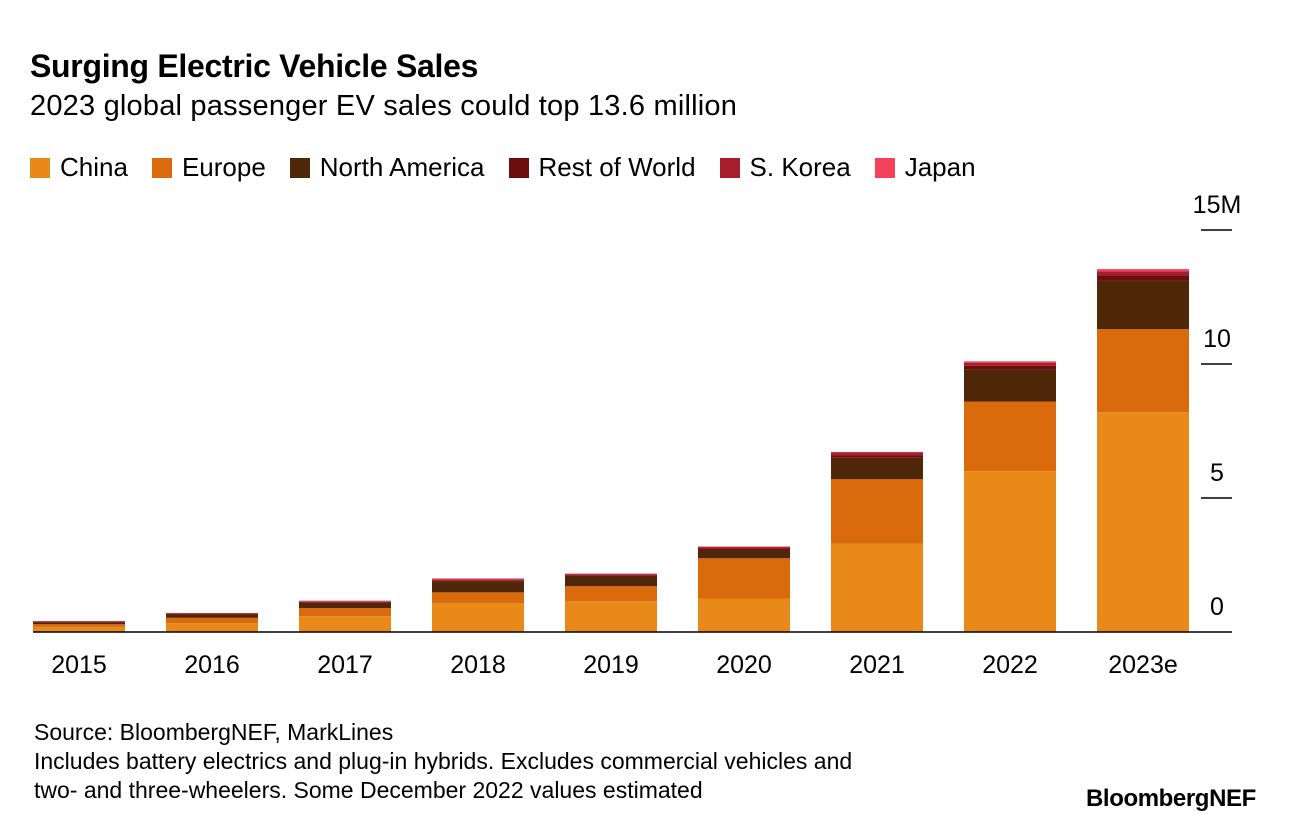 The width and height of the screenshot is (1303, 835). I want to click on bar-segment-2018-north-america, so click(478, 587).